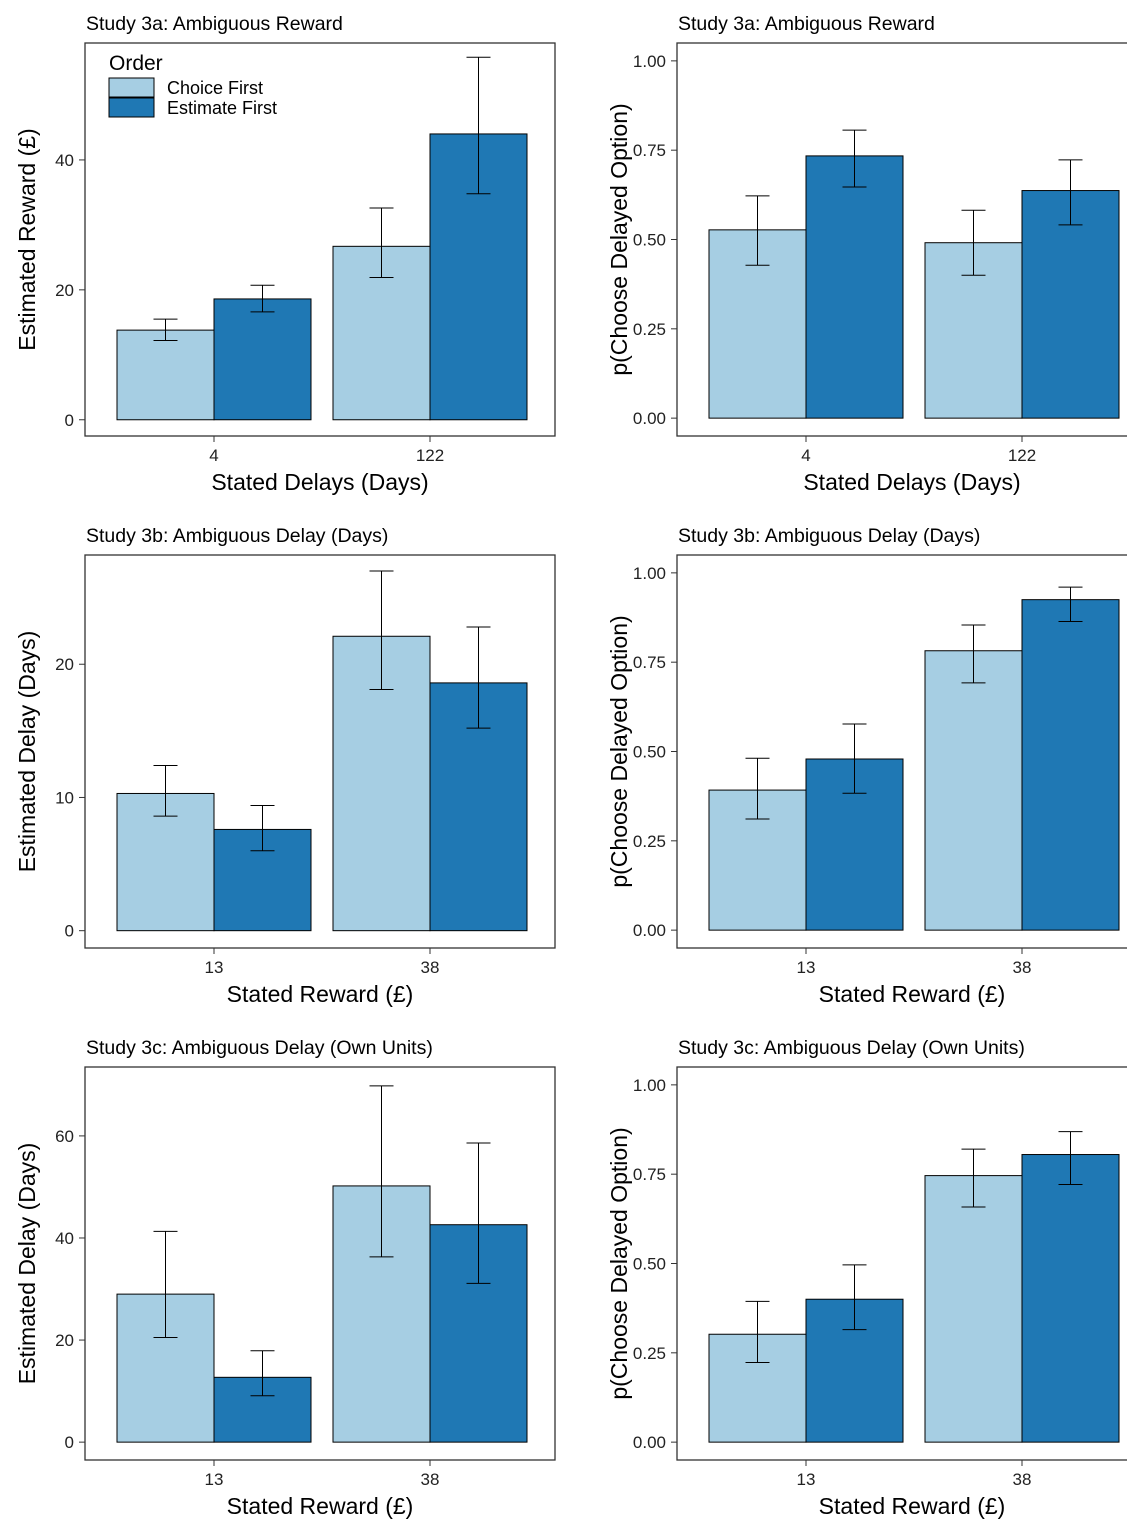 This screenshot has height=1529, width=1127. I want to click on legend-entry-label: Estimate First, so click(222, 108).